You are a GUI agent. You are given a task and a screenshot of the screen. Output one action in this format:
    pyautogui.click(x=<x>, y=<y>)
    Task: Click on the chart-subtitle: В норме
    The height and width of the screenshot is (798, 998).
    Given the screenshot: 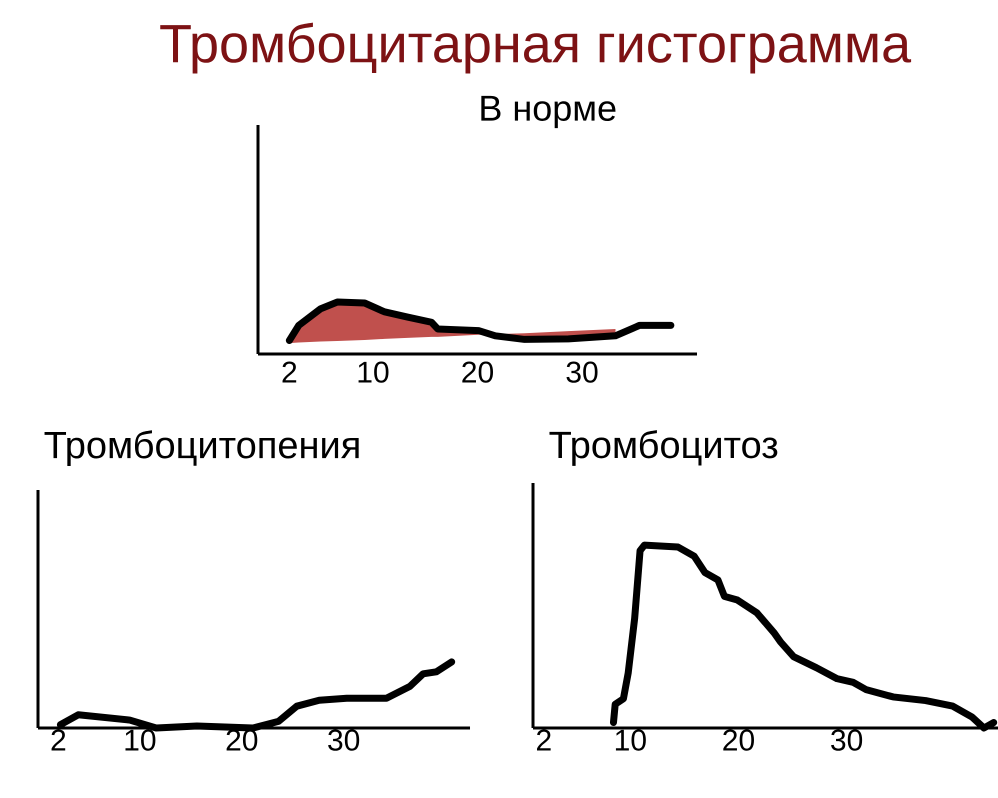 What is the action you would take?
    pyautogui.click(x=548, y=112)
    